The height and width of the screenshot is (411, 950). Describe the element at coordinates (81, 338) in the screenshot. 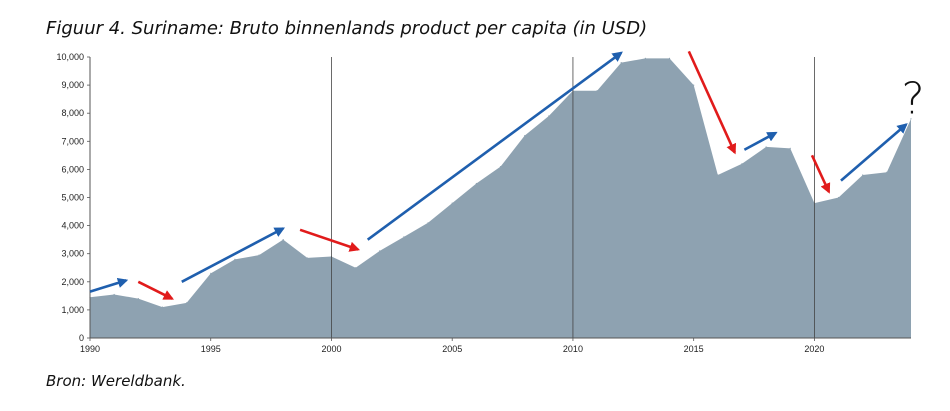

I see `y-tick-label: 0` at that location.